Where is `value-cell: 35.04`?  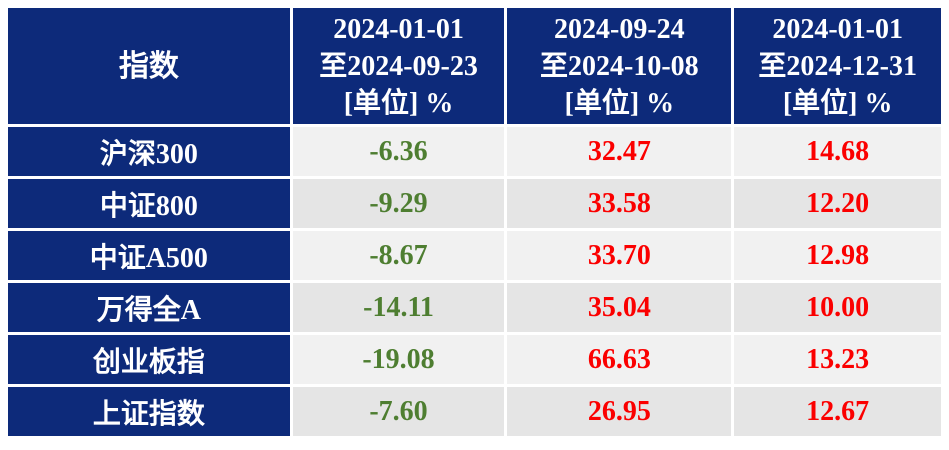 value-cell: 35.04 is located at coordinates (619, 307).